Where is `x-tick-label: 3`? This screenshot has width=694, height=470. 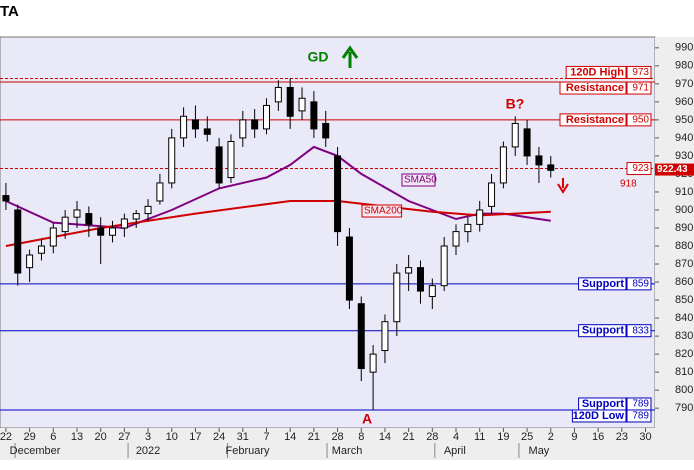
x-tick-label: 3 is located at coordinates (148, 437).